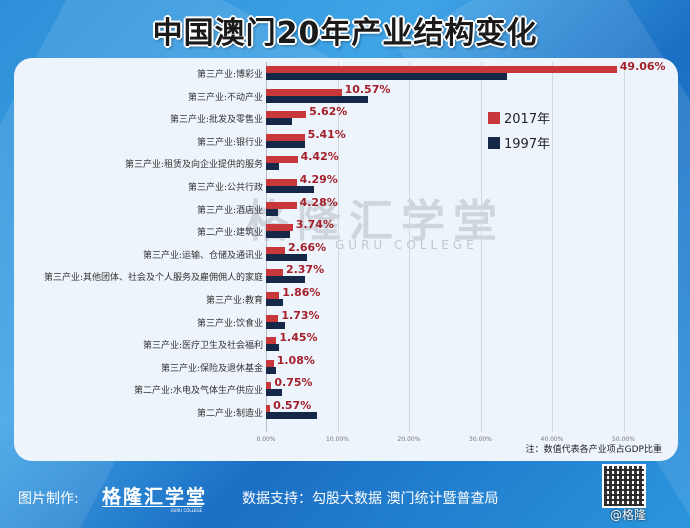 This screenshot has height=528, width=690. I want to click on value-label: 4.29%, so click(318, 179).